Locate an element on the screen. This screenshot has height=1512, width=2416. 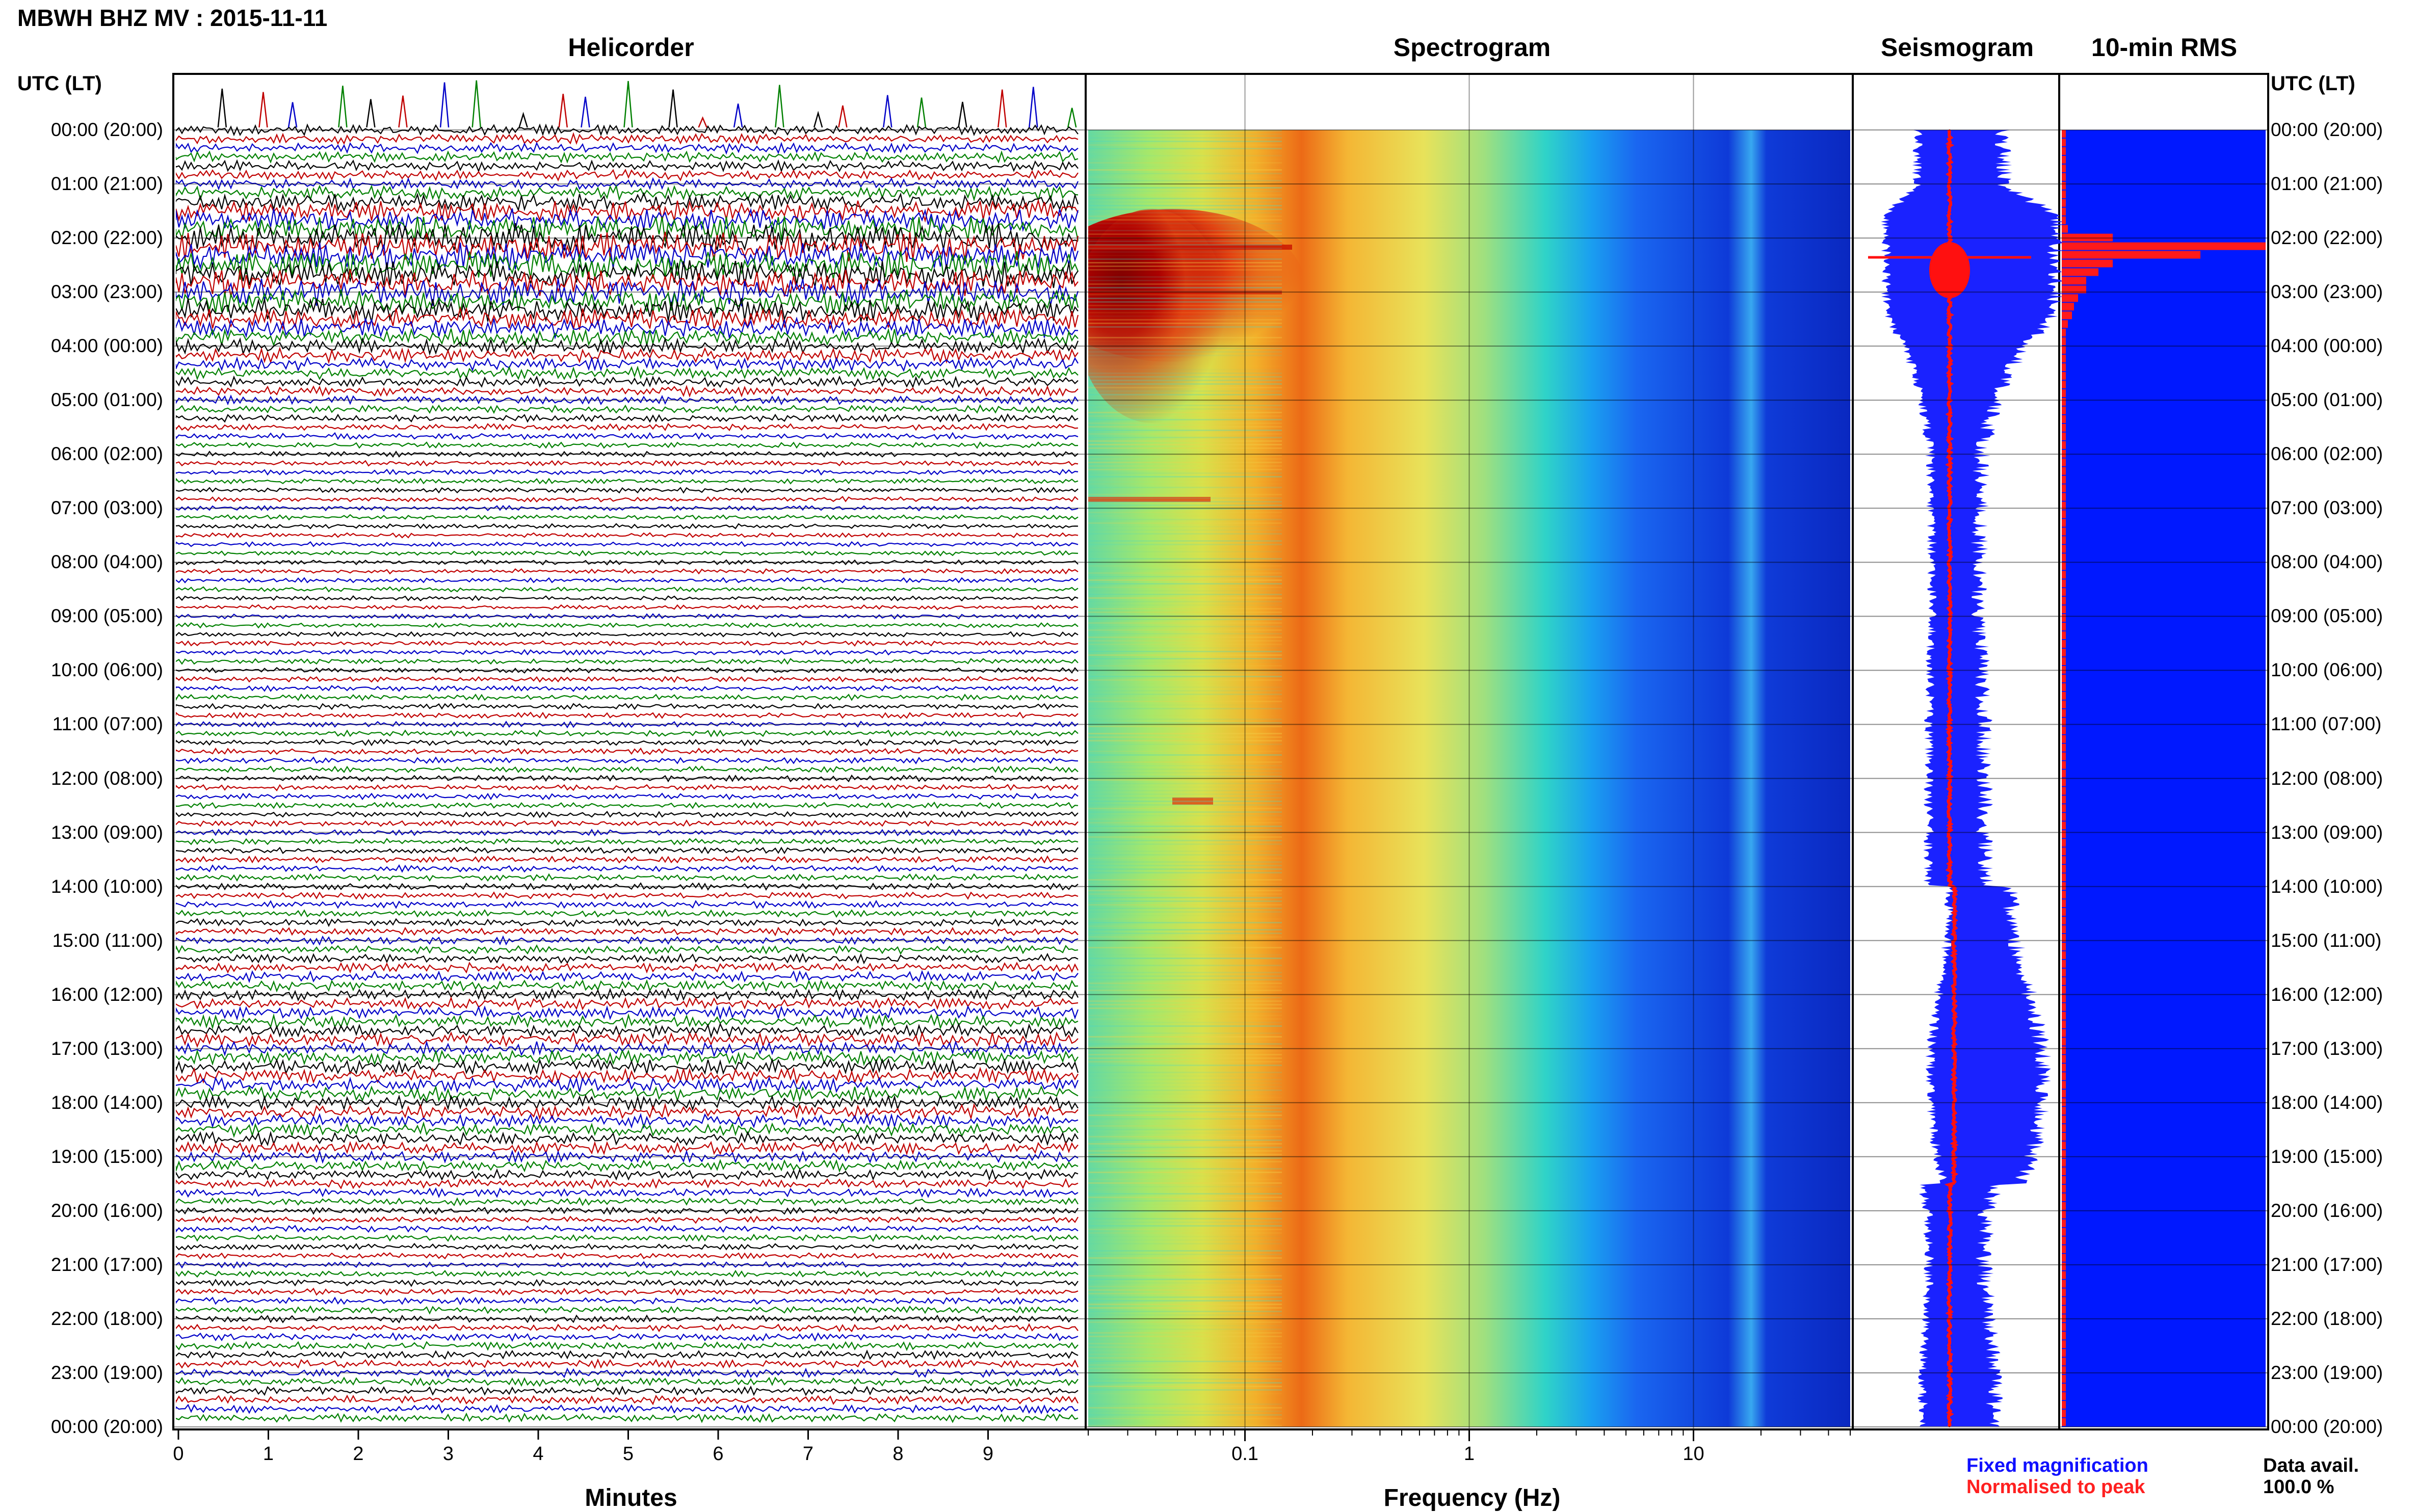
time-label-right: 01:00 (21:00) is located at coordinates (2327, 184).